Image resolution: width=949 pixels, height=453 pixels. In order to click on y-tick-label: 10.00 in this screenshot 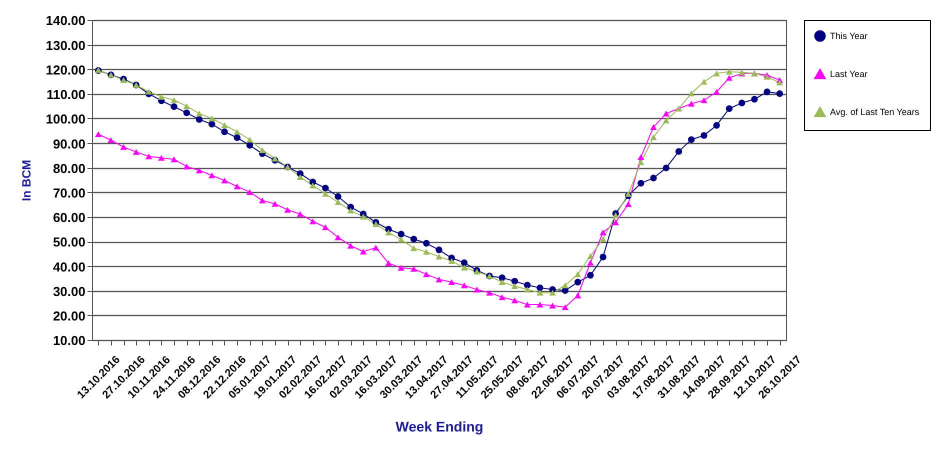, I will do `click(69, 340)`.